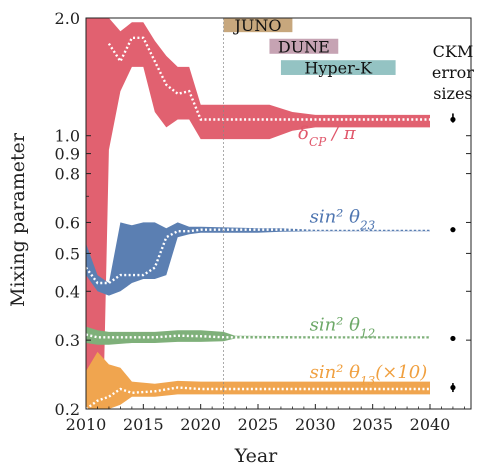 This screenshot has width=498, height=474. Describe the element at coordinates (67, 154) in the screenshot. I see `y-tick-label-6: 0.9` at that location.